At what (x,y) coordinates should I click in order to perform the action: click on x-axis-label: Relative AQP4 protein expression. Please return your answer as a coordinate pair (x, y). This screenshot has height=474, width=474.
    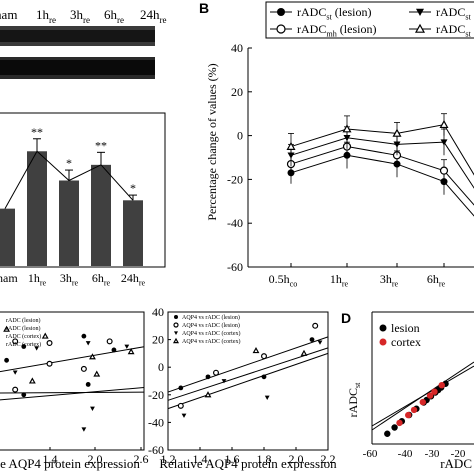
    Looking at the image, I should click on (248, 463).